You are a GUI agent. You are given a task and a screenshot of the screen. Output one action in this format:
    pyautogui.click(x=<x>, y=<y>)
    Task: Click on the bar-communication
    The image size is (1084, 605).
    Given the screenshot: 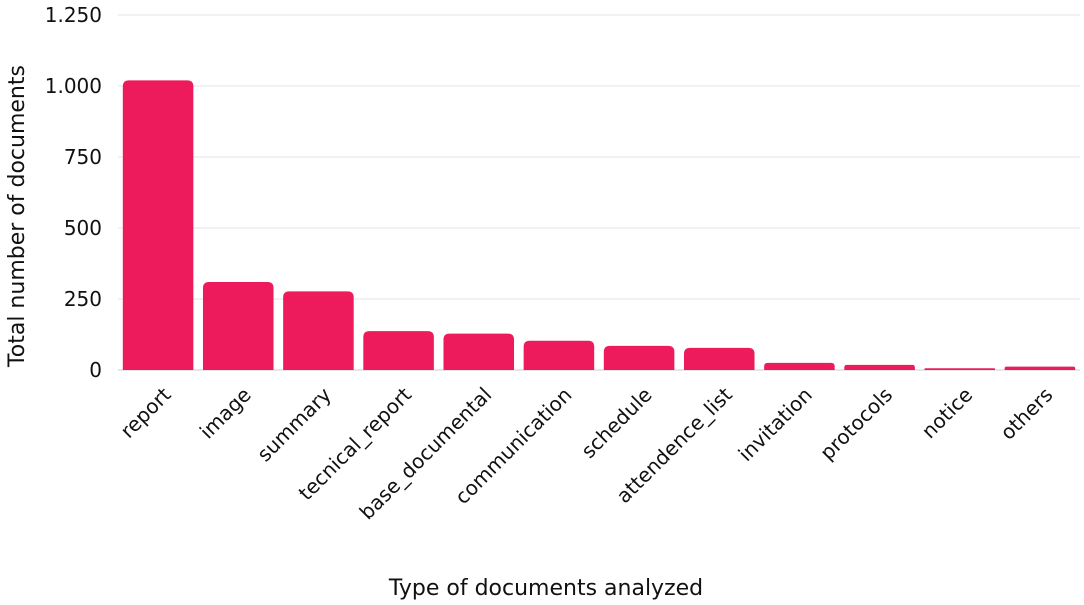 What is the action you would take?
    pyautogui.click(x=559, y=355)
    